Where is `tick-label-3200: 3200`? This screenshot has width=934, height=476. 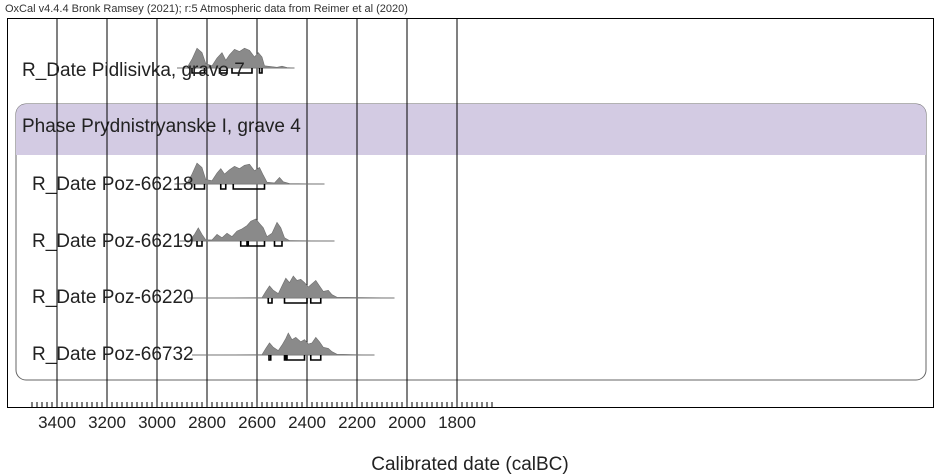 tick-label-3200: 3200 is located at coordinates (107, 422).